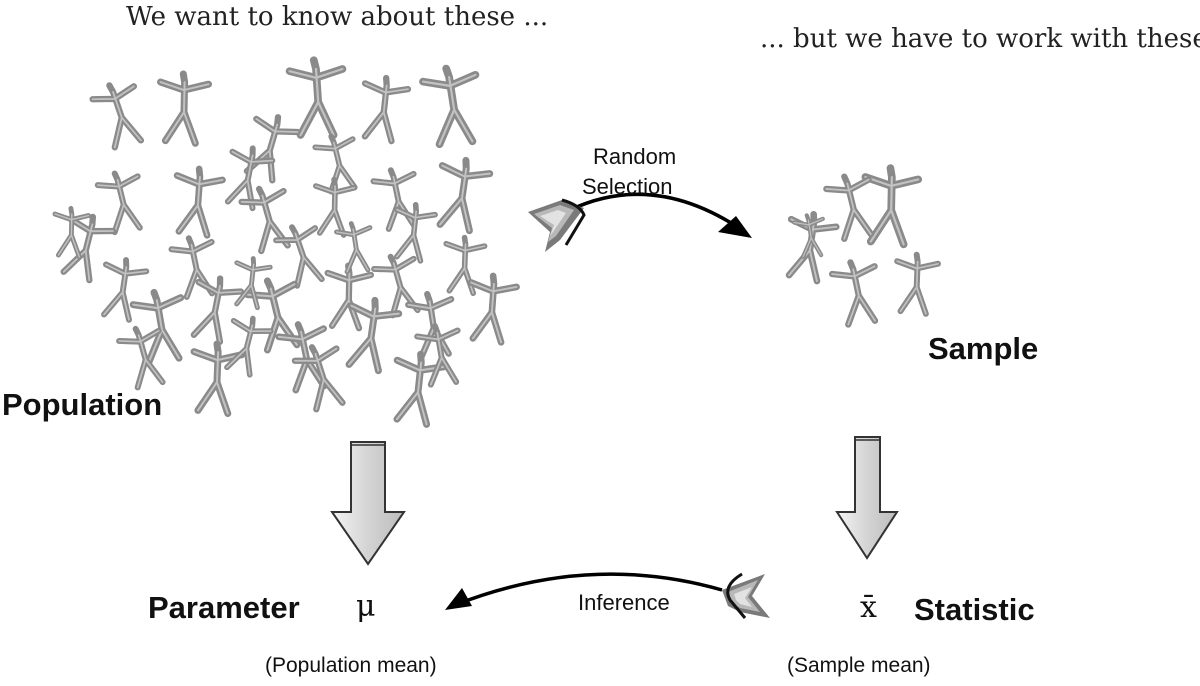 The height and width of the screenshot is (686, 1200). Describe the element at coordinates (624, 602) in the screenshot. I see `inference-label: Inference` at that location.